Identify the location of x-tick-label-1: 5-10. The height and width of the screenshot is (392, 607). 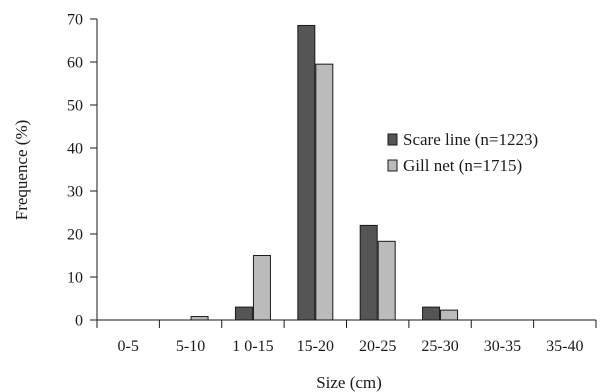
(190, 346).